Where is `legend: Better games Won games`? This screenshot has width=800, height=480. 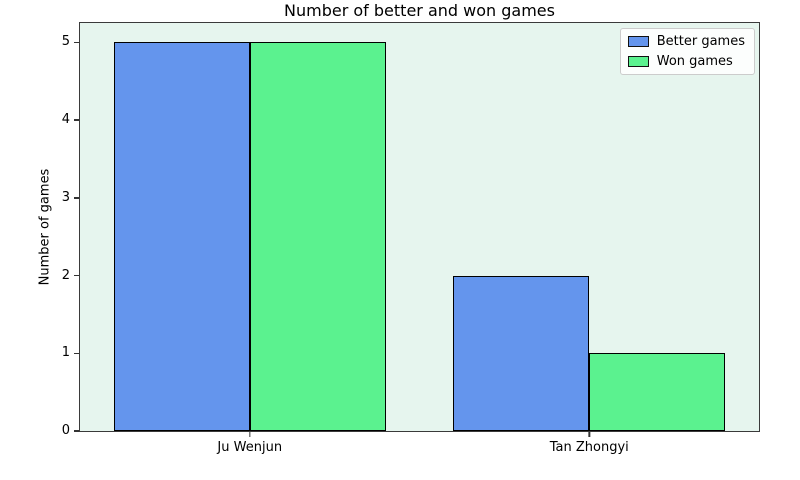
legend: Better games Won games is located at coordinates (687, 51).